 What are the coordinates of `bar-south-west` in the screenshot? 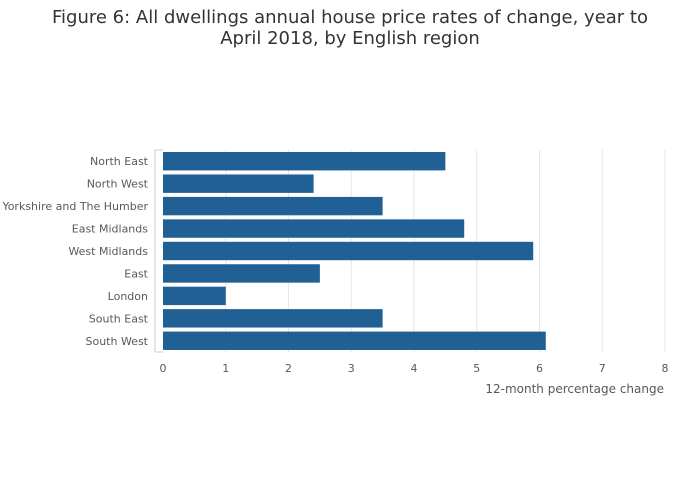 It's located at (354, 340).